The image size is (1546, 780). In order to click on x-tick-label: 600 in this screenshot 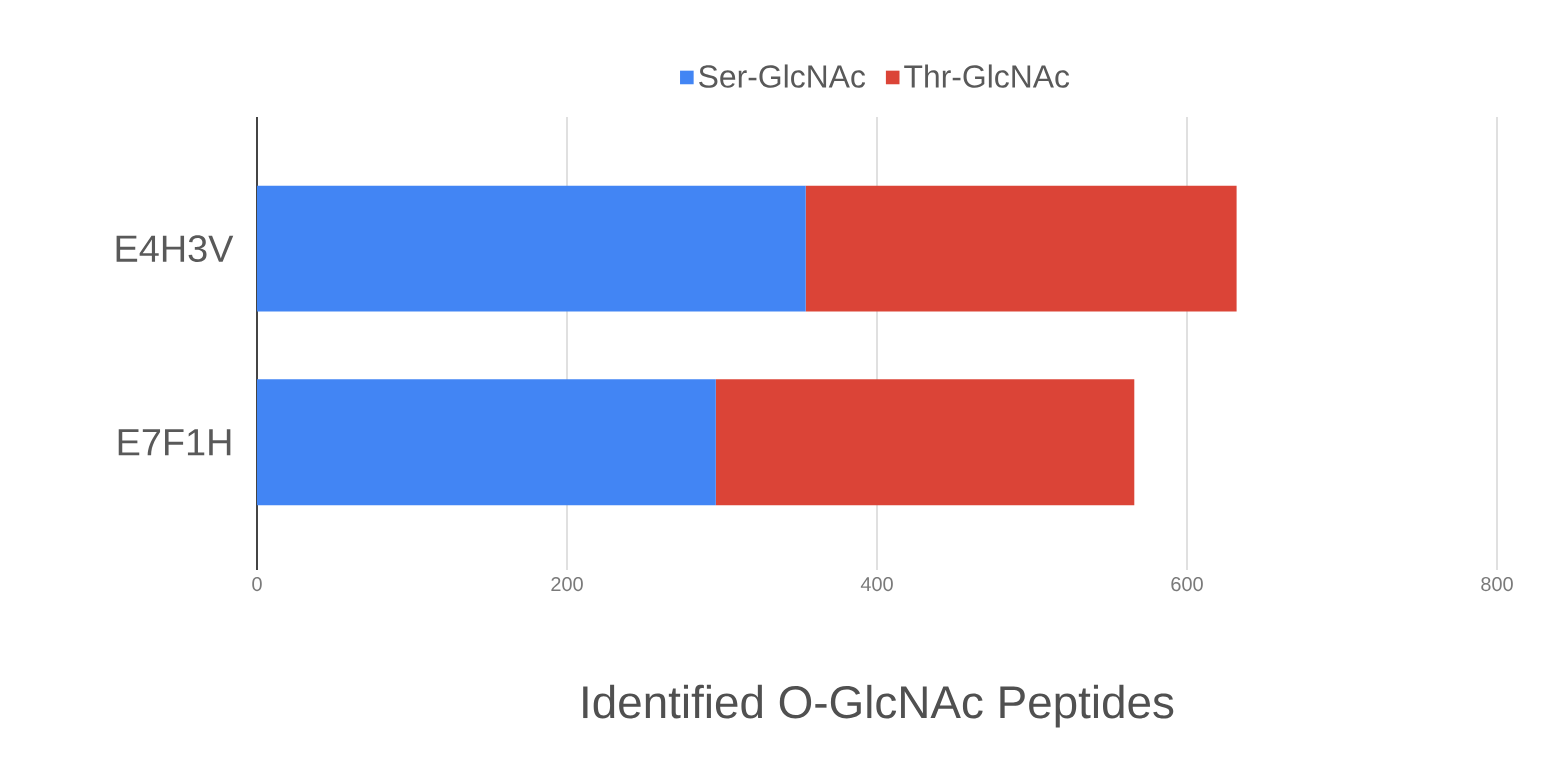, I will do `click(1187, 584)`.